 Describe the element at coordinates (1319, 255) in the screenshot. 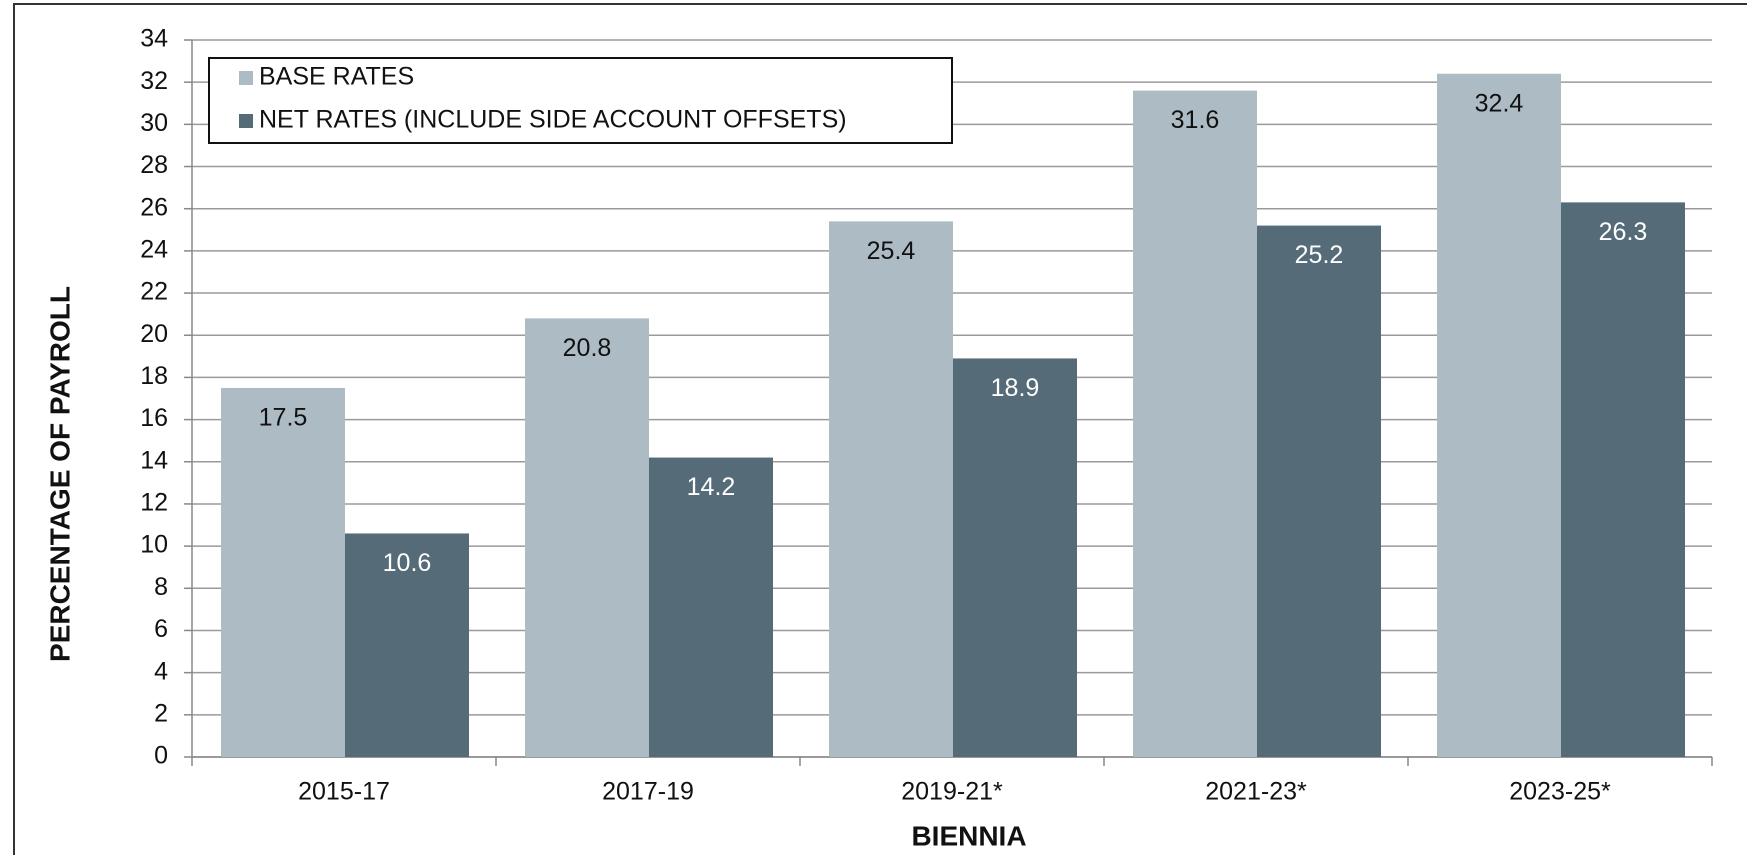

I see `data-label: 25.2` at that location.